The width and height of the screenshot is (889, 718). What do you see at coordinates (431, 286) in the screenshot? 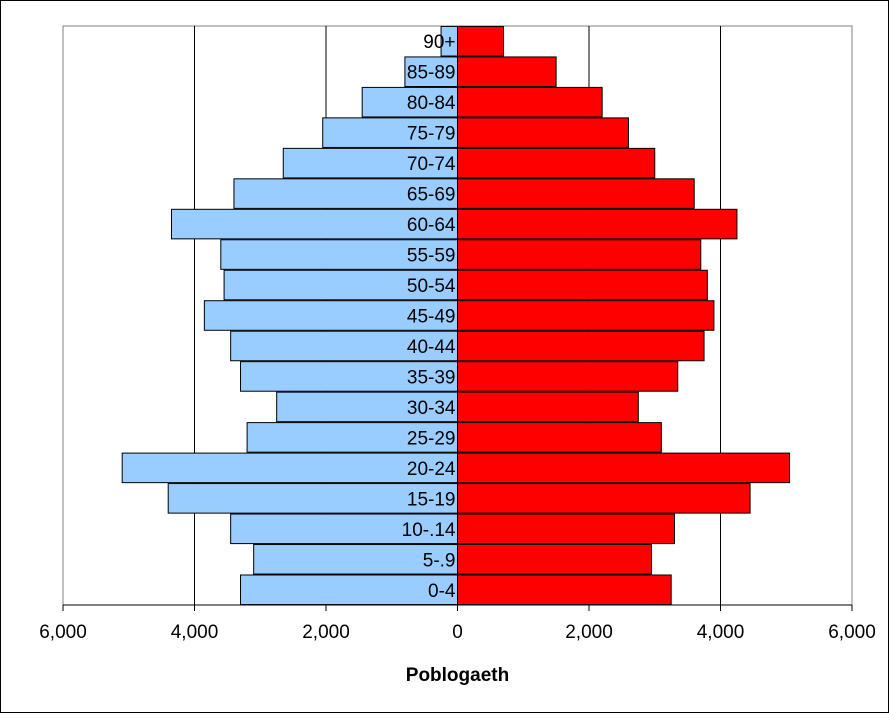
I see `category-label: 50-54` at bounding box center [431, 286].